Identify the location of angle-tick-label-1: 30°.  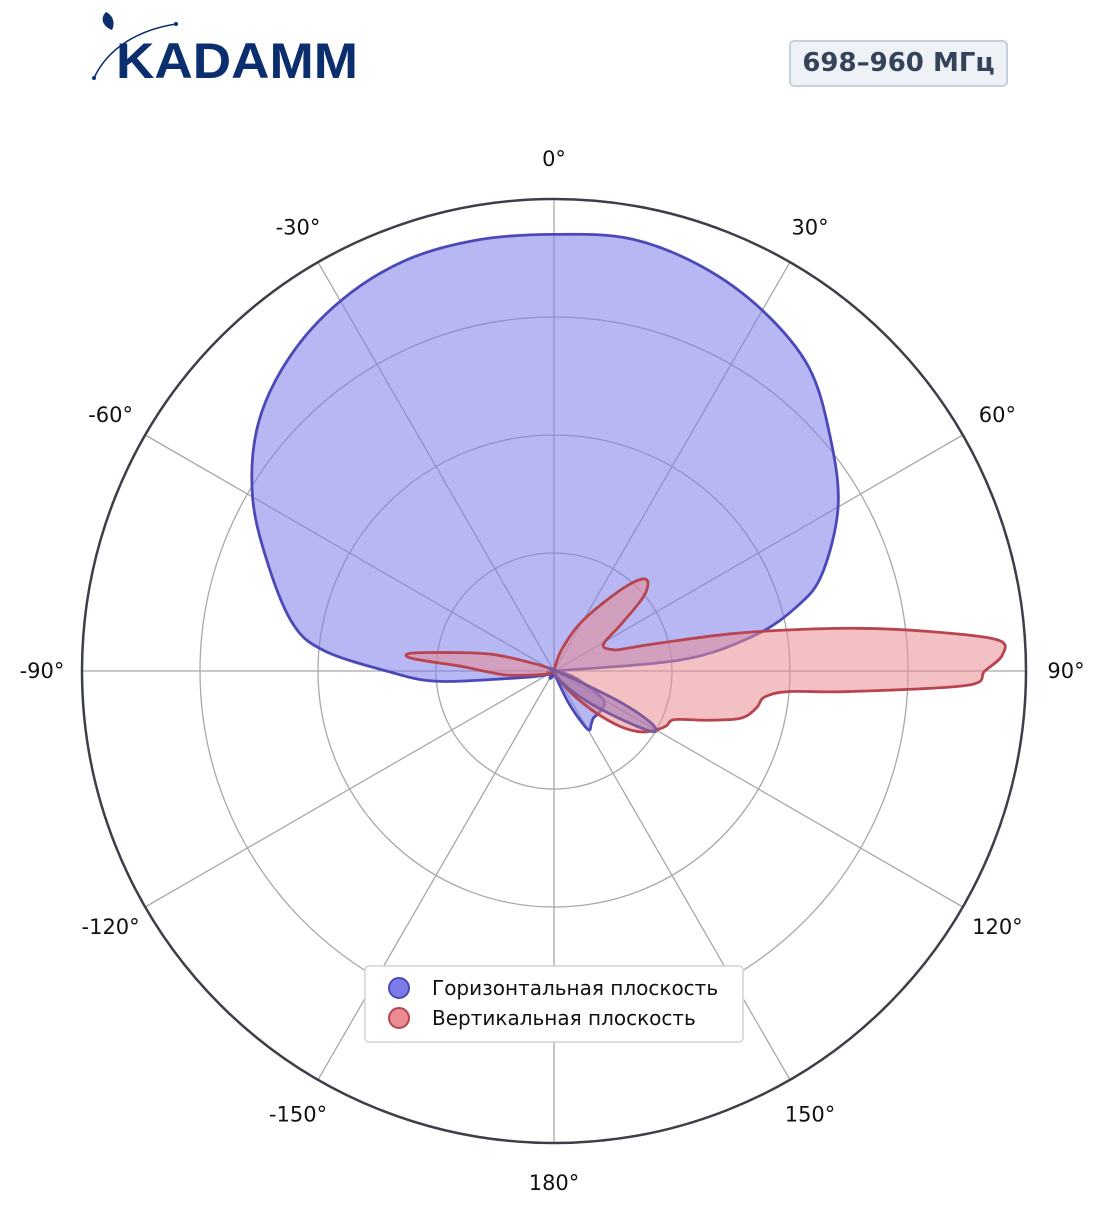
(809, 228).